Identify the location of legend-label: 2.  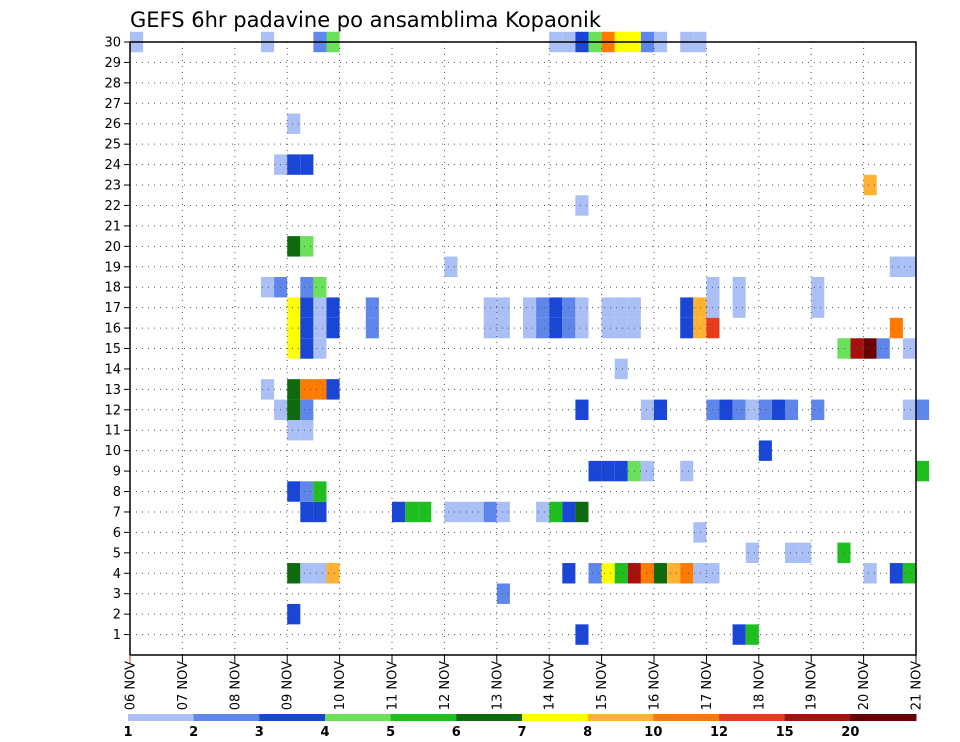
(193, 732).